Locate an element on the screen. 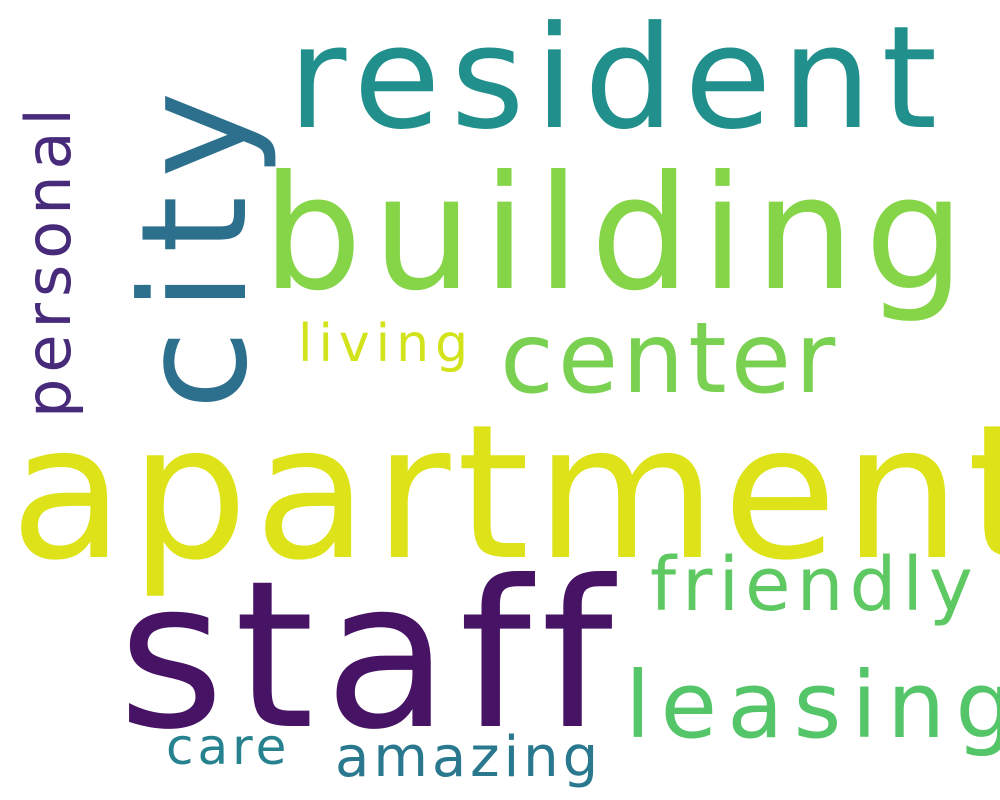  word-personal: personal is located at coordinates (48, 260).